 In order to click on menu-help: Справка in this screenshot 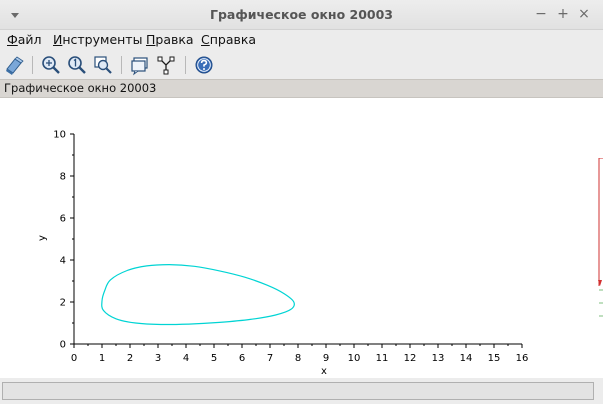, I will do `click(228, 39)`.